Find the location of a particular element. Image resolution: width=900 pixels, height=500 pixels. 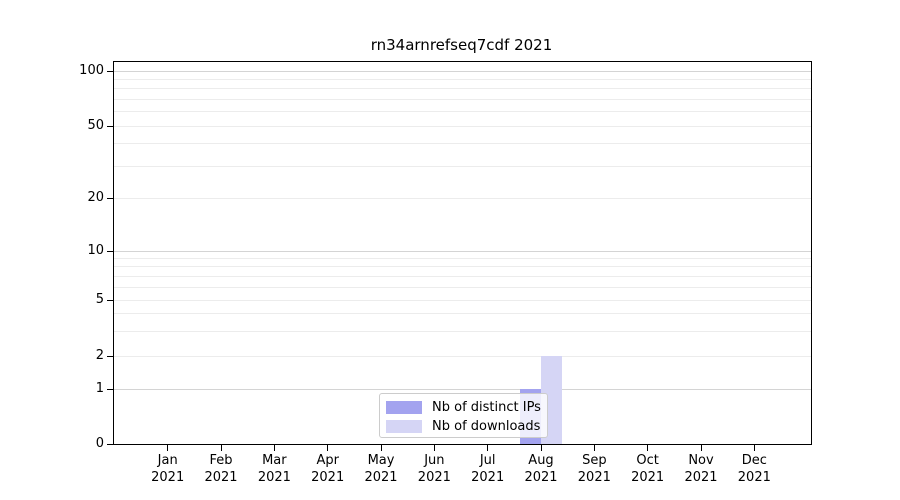

legend-entry: Nb of distinct IPs is located at coordinates (463, 407).